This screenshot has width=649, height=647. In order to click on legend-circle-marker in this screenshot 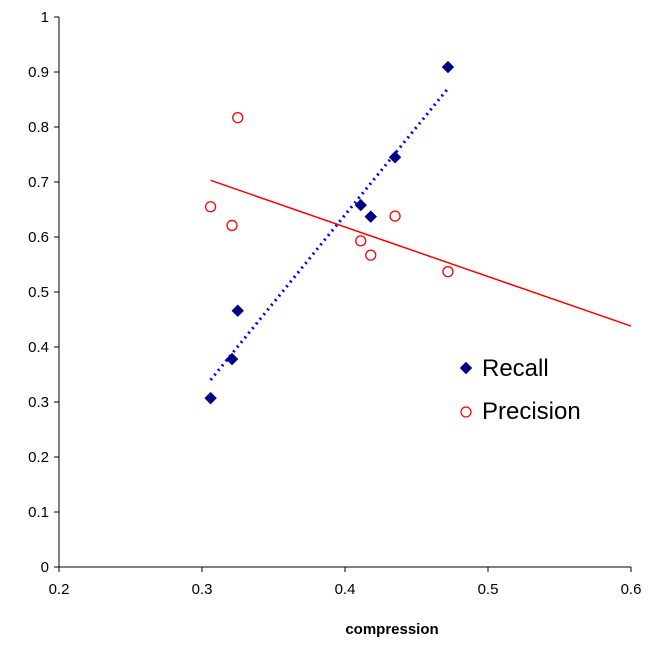, I will do `click(466, 412)`.